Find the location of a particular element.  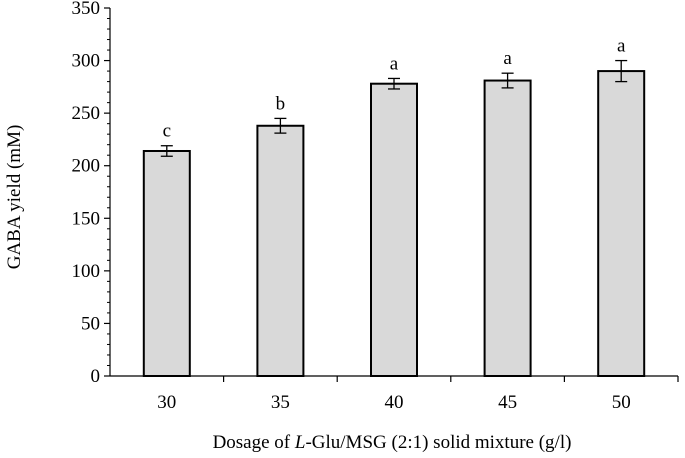

y-axis: 0 50 100 150 200 250 300 350 is located at coordinates (91, 193).